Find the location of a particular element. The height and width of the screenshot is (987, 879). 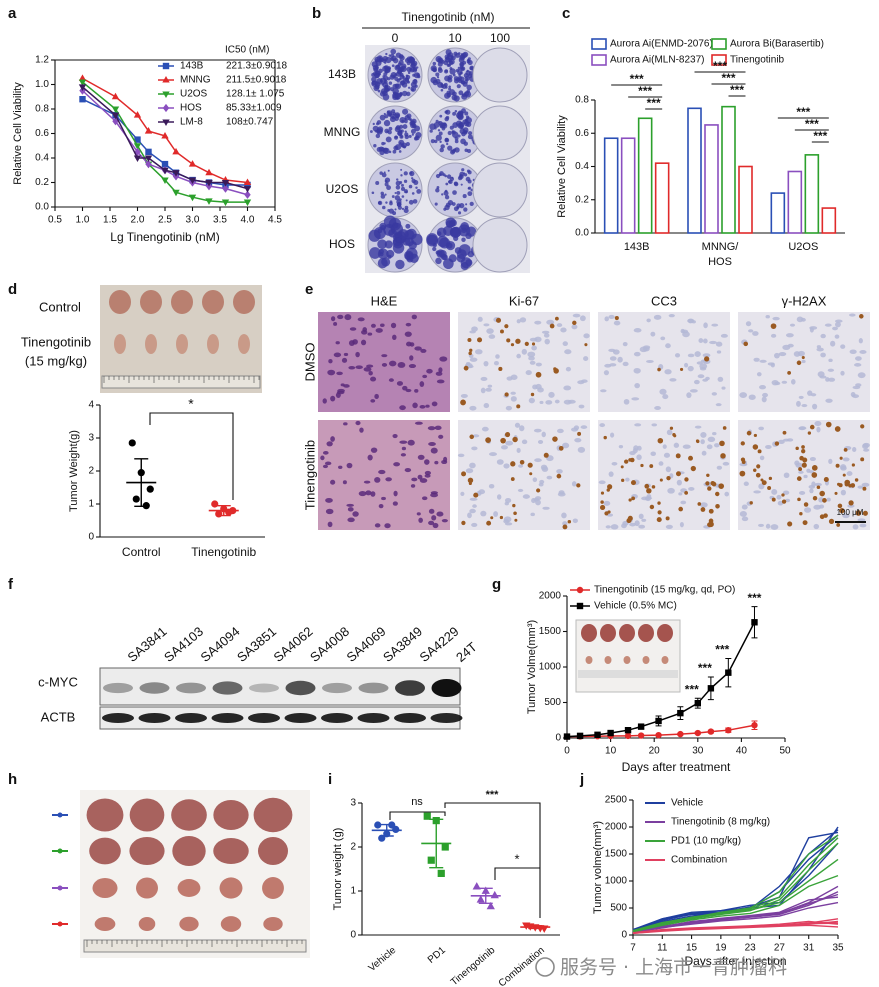

bar is located at coordinates (728, 169).